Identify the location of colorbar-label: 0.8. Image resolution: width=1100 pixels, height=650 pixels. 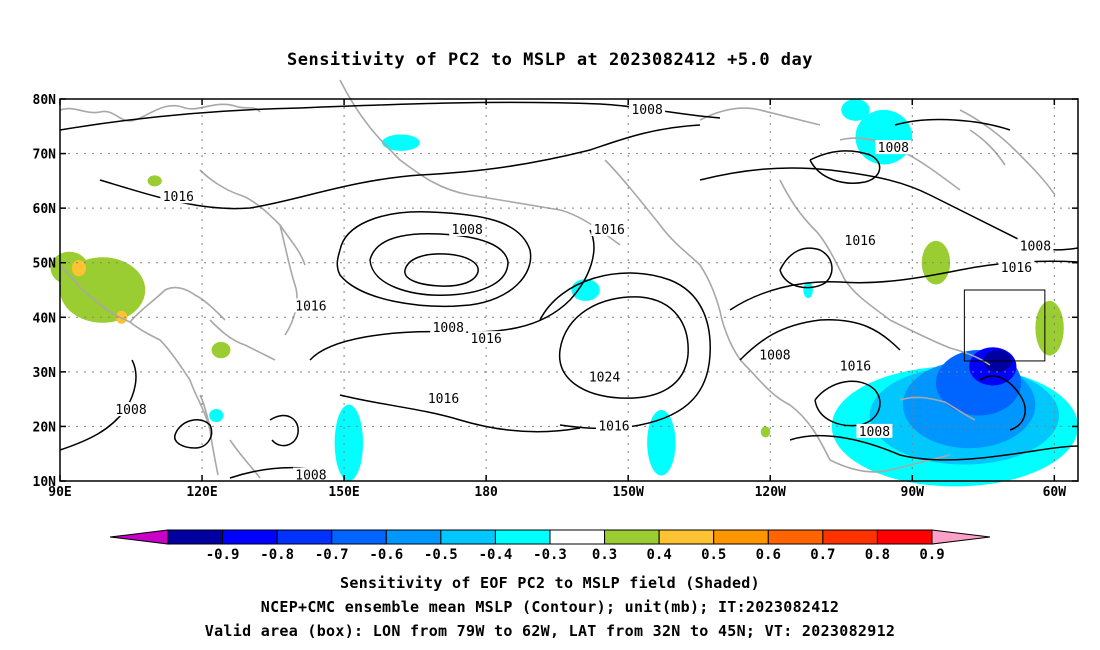
(877, 555).